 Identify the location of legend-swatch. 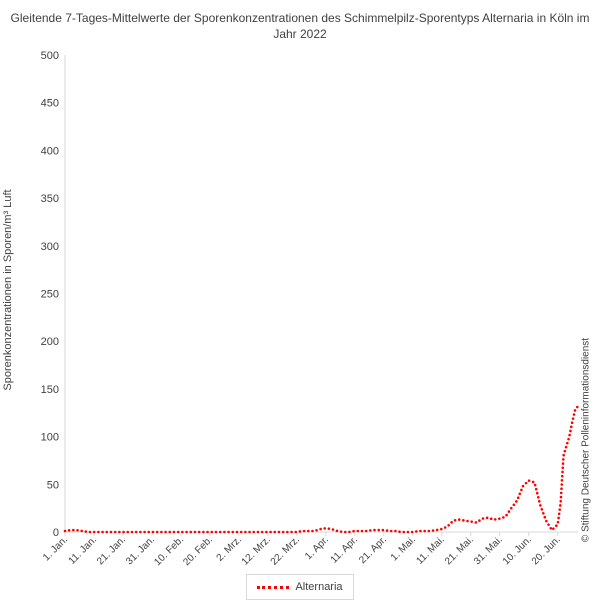
(273, 587).